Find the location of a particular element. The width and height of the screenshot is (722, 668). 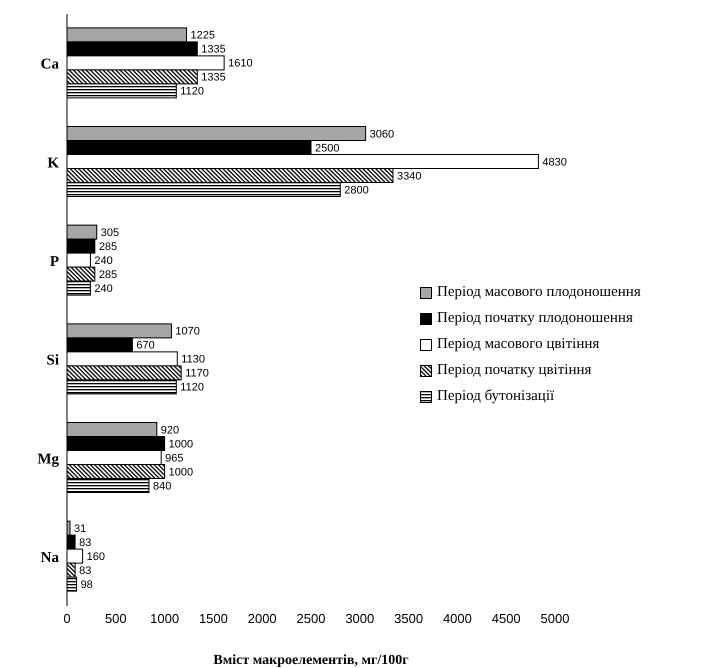

x-tick-label: 5000 is located at coordinates (555, 618).